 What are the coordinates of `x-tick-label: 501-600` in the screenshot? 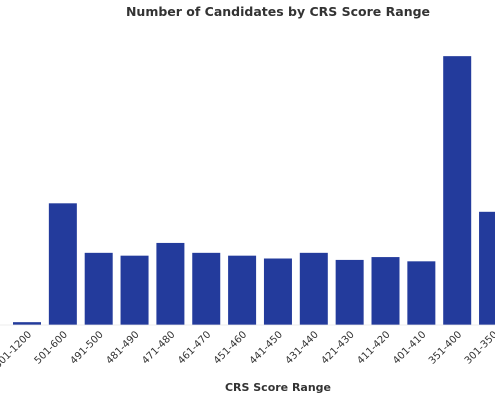 It's located at (51, 347).